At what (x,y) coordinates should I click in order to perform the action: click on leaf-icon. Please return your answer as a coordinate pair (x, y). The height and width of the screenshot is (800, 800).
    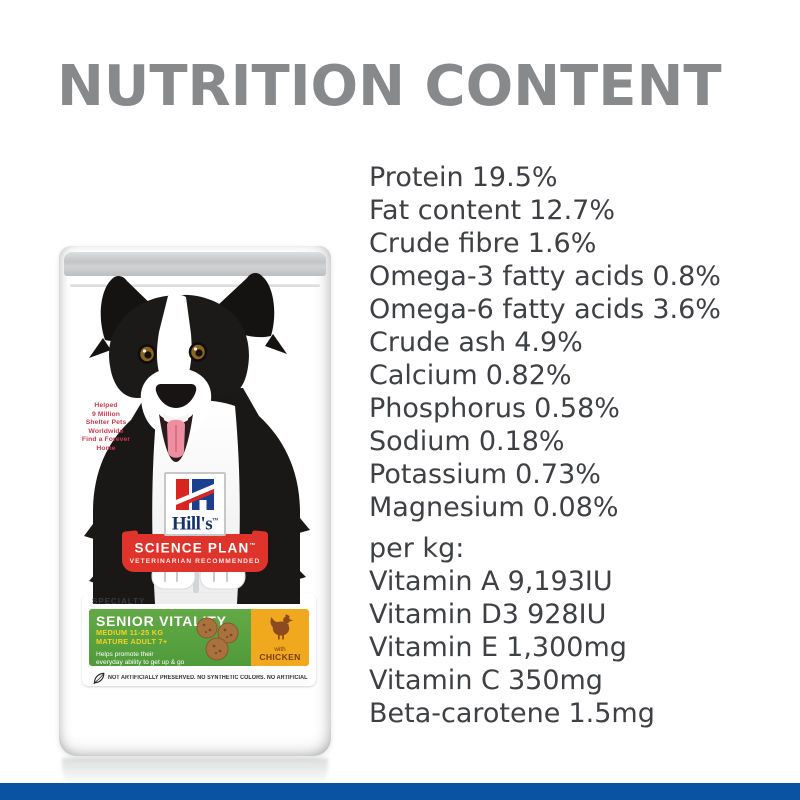
    Looking at the image, I should click on (99, 678).